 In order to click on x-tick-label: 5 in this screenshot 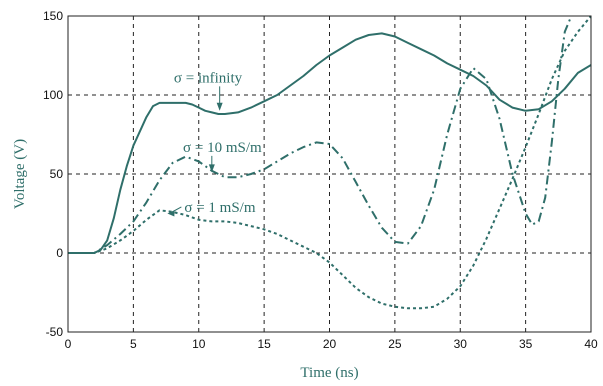, I will do `click(133, 344)`.